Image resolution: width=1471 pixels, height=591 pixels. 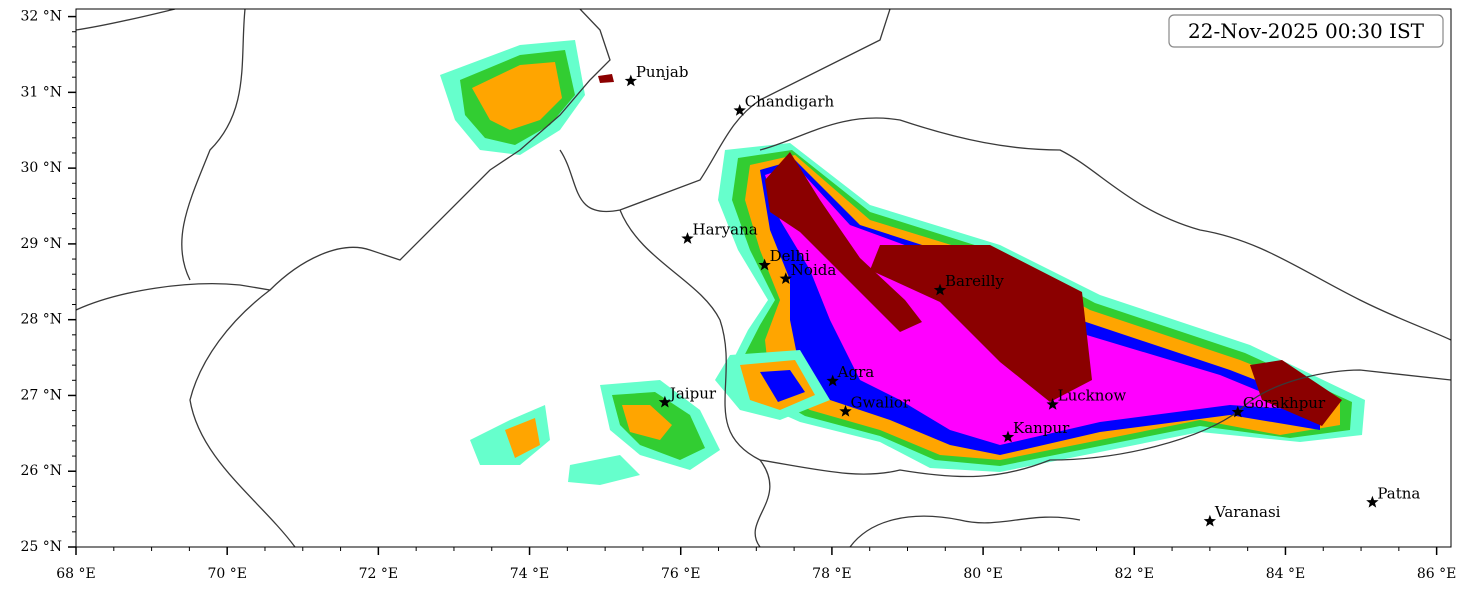 What do you see at coordinates (1247, 512) in the screenshot?
I see `city-label: Varanasi` at bounding box center [1247, 512].